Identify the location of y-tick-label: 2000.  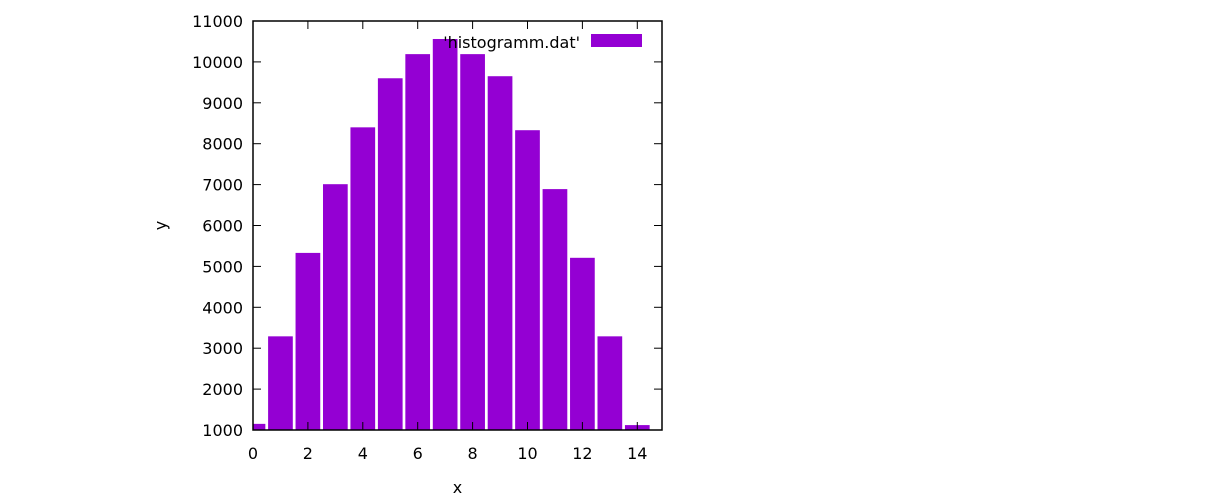
(222, 389).